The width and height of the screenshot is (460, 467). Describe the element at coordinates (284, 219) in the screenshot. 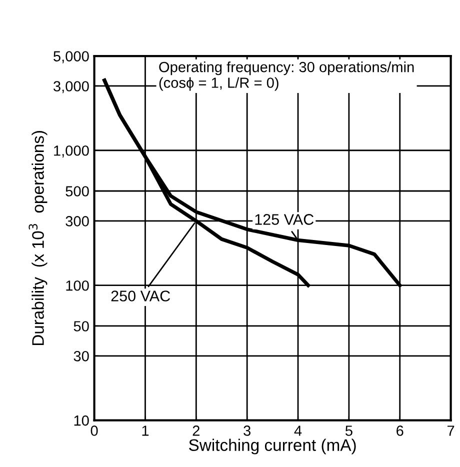

I see `series-label: 125 VAC` at that location.